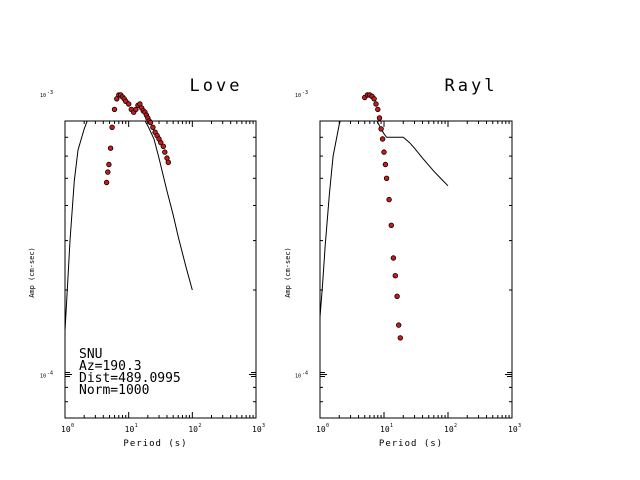 This screenshot has height=480, width=640. I want to click on chart-title: Rayl, so click(471, 86).